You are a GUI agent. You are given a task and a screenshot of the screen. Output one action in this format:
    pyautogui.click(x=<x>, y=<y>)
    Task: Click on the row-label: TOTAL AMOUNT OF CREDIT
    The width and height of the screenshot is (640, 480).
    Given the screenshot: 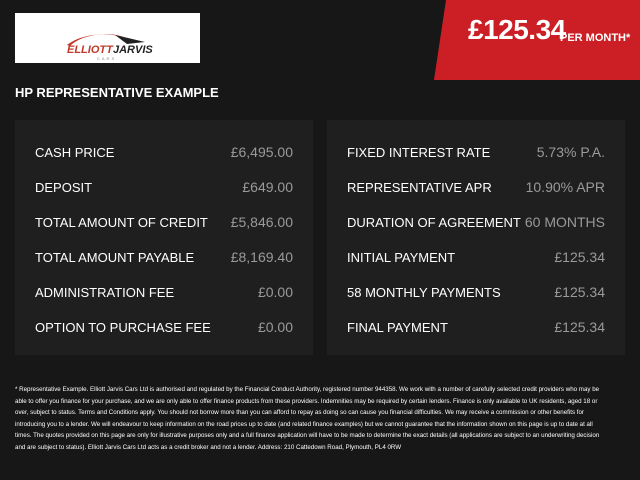 What is the action you would take?
    pyautogui.click(x=121, y=222)
    